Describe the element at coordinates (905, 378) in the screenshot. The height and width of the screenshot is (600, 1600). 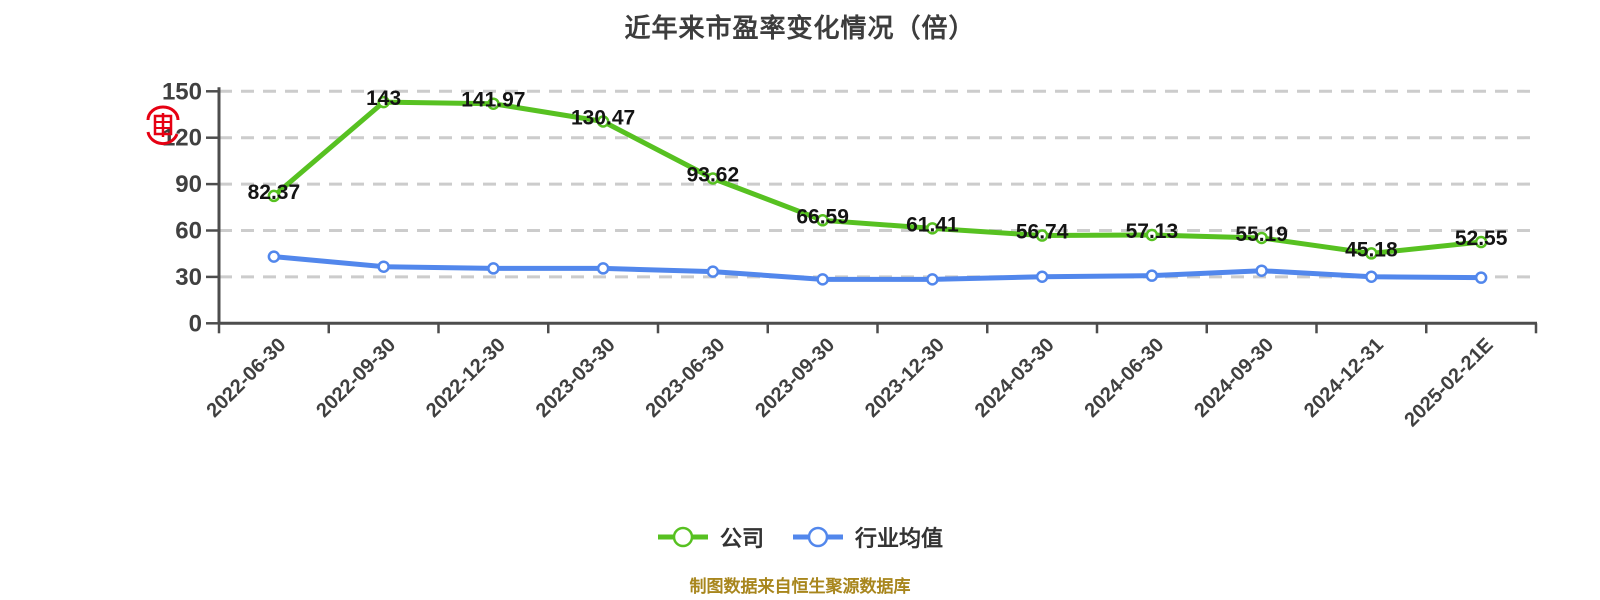
I see `x-tick-label: 2023-12-30` at that location.